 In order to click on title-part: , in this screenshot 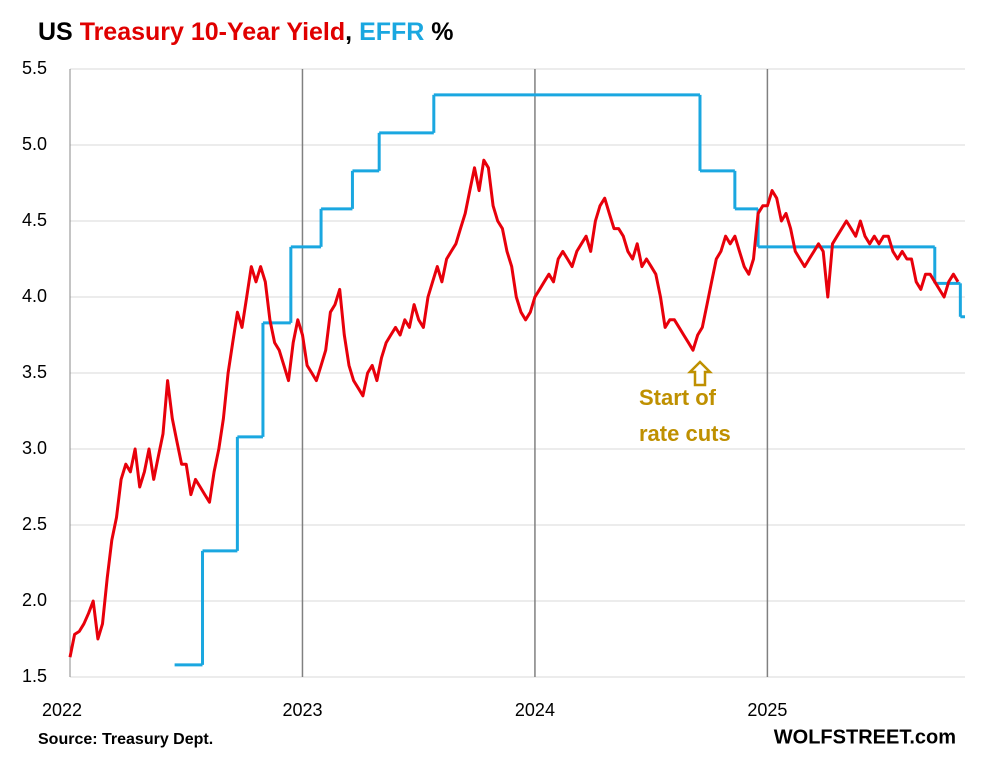, I will do `click(352, 32)`.